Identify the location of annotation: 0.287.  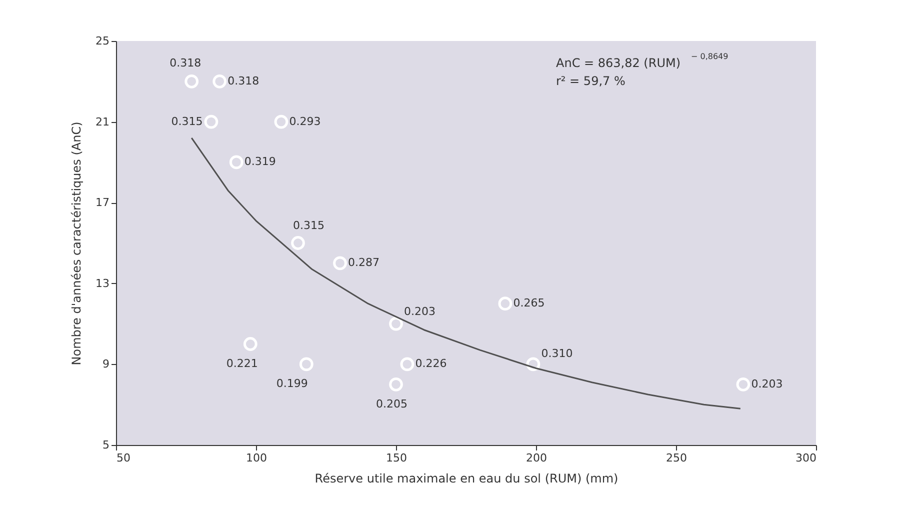
(364, 263).